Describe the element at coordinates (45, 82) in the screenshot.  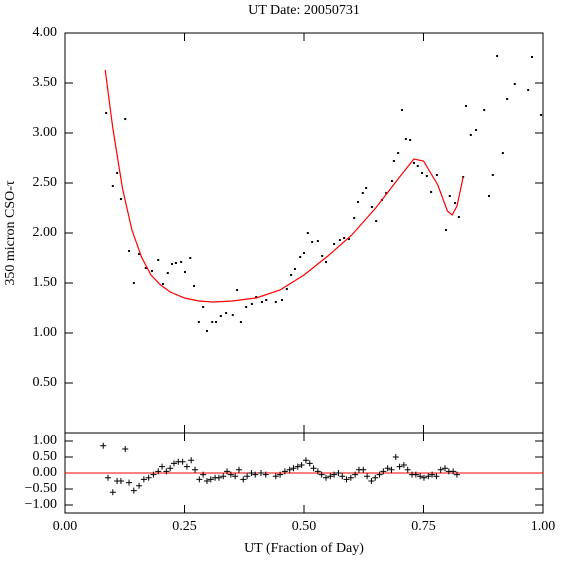
I see `y-tick-label: 3.50` at that location.